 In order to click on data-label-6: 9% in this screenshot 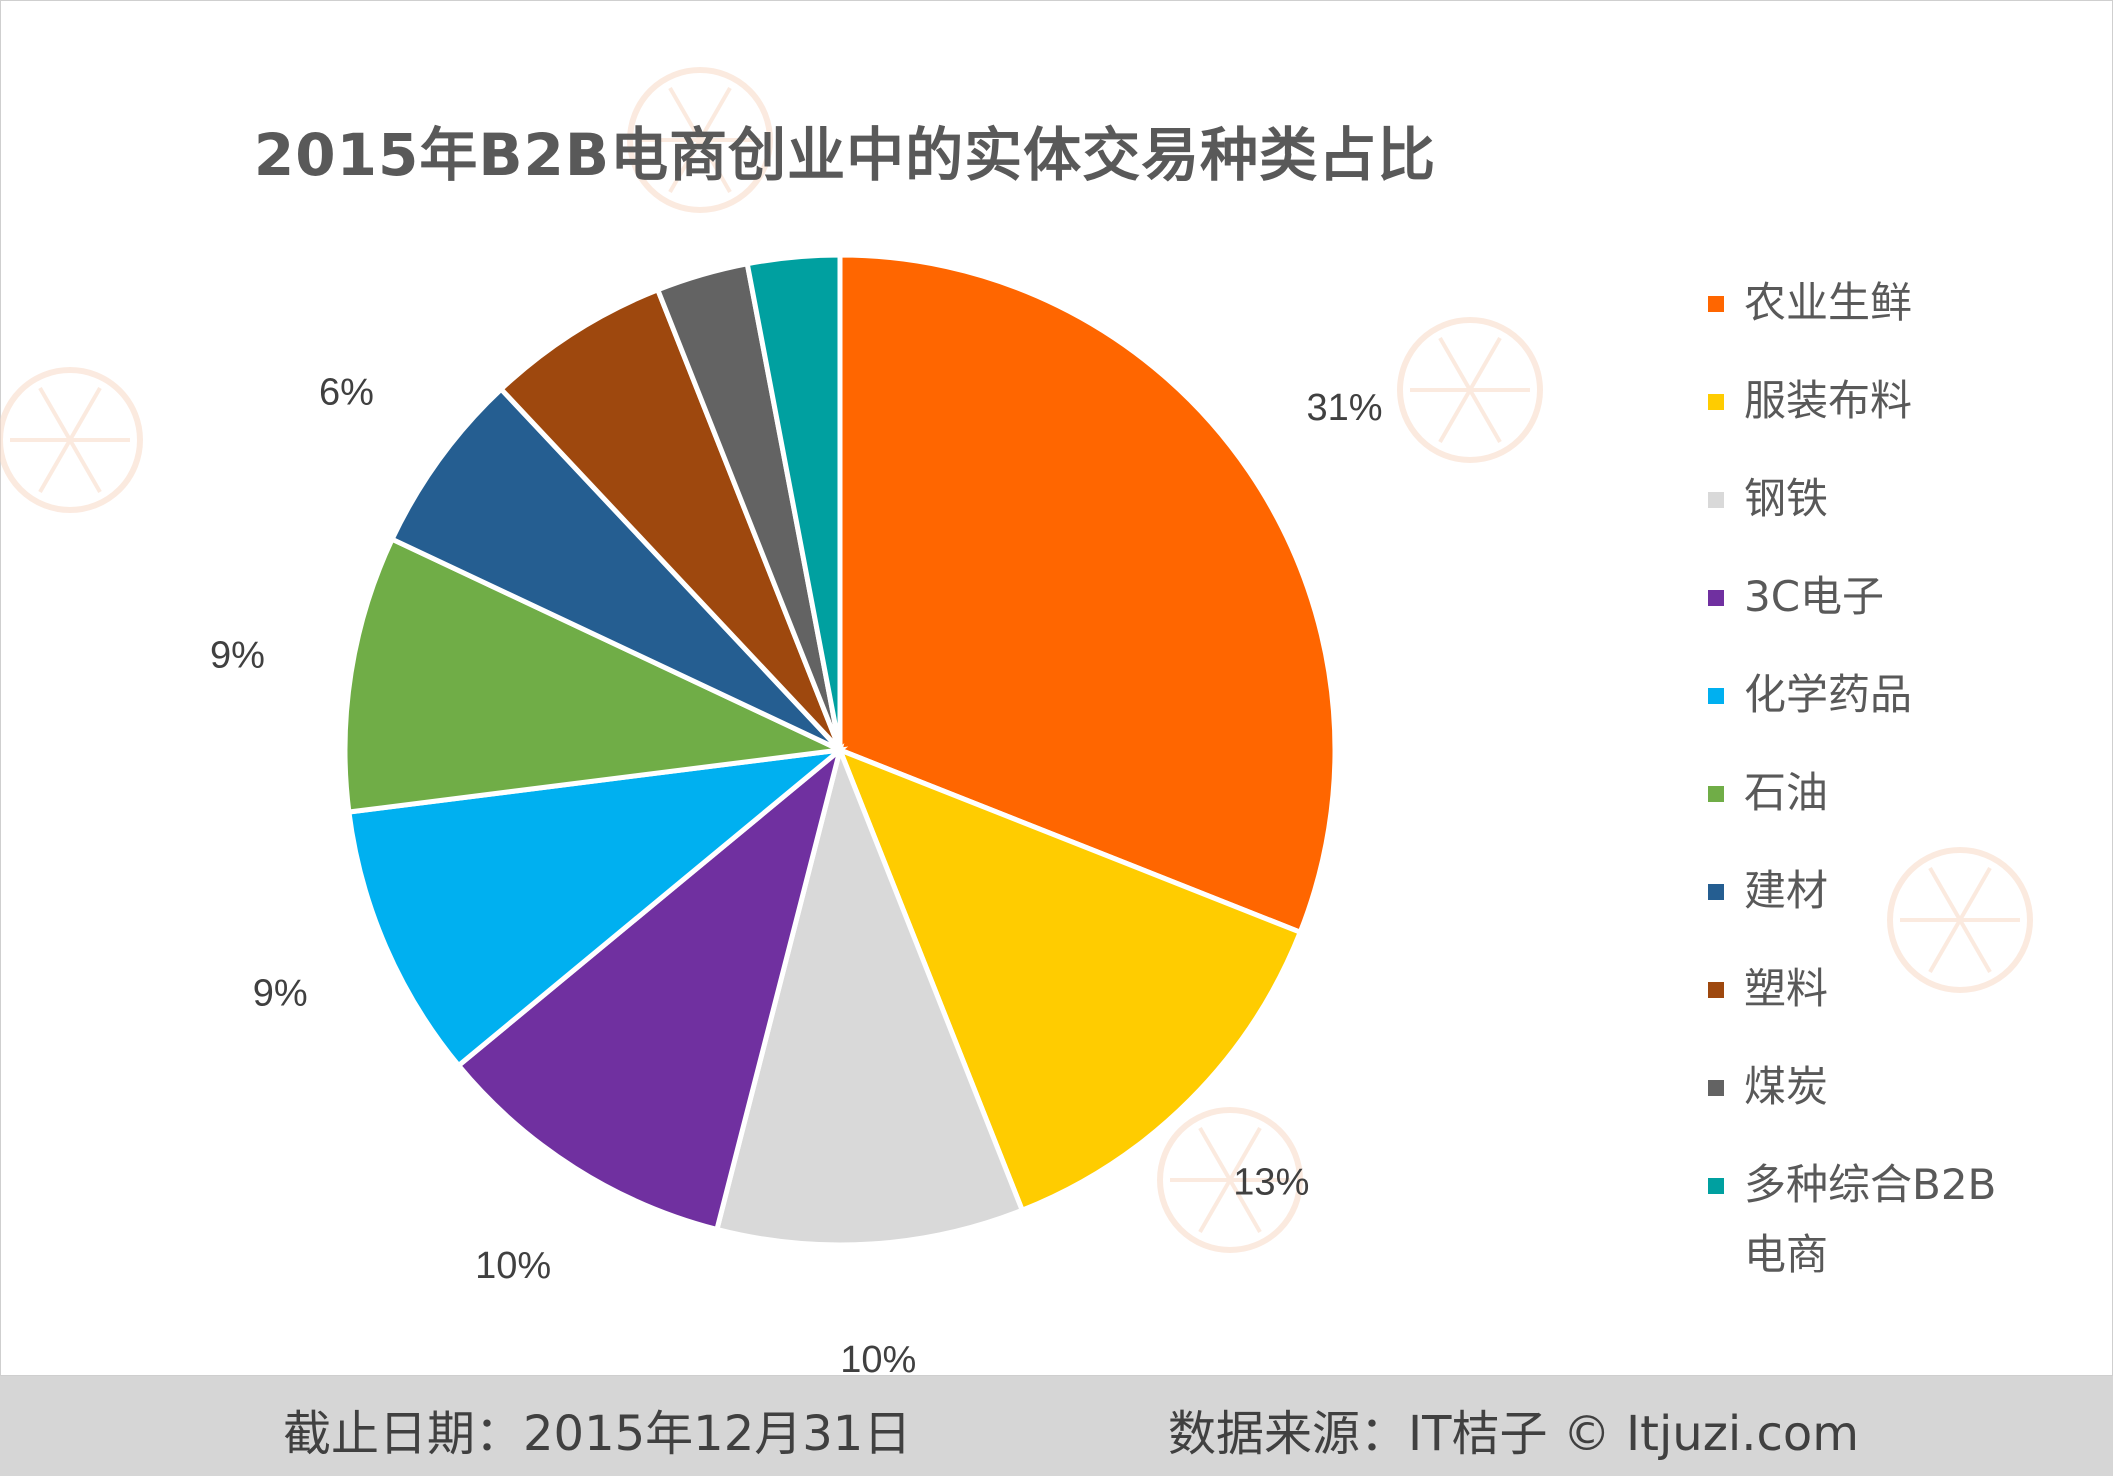, I will do `click(237, 656)`.